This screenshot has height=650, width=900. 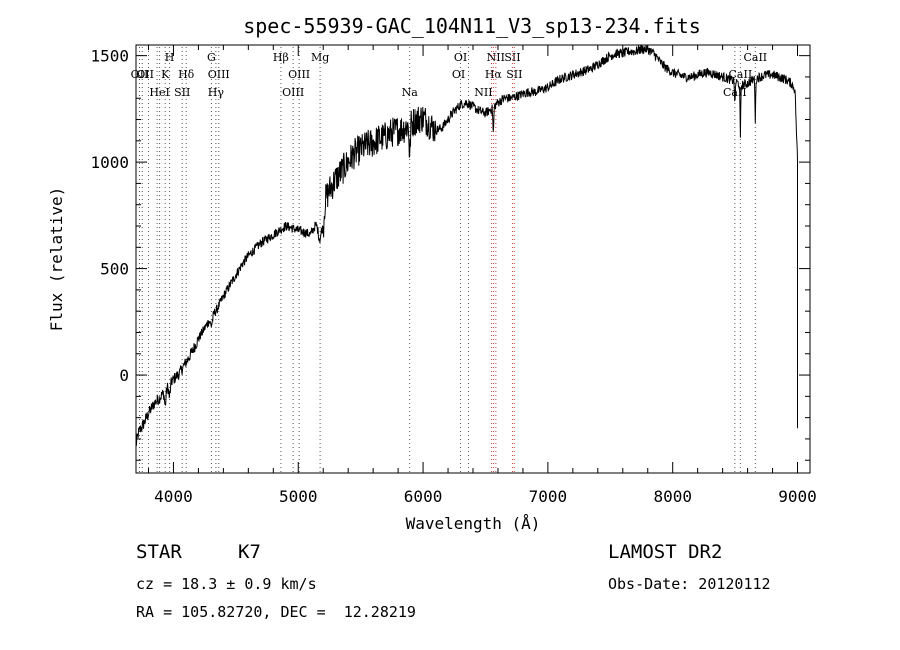 I want to click on line-label: HeI, so click(x=159, y=92).